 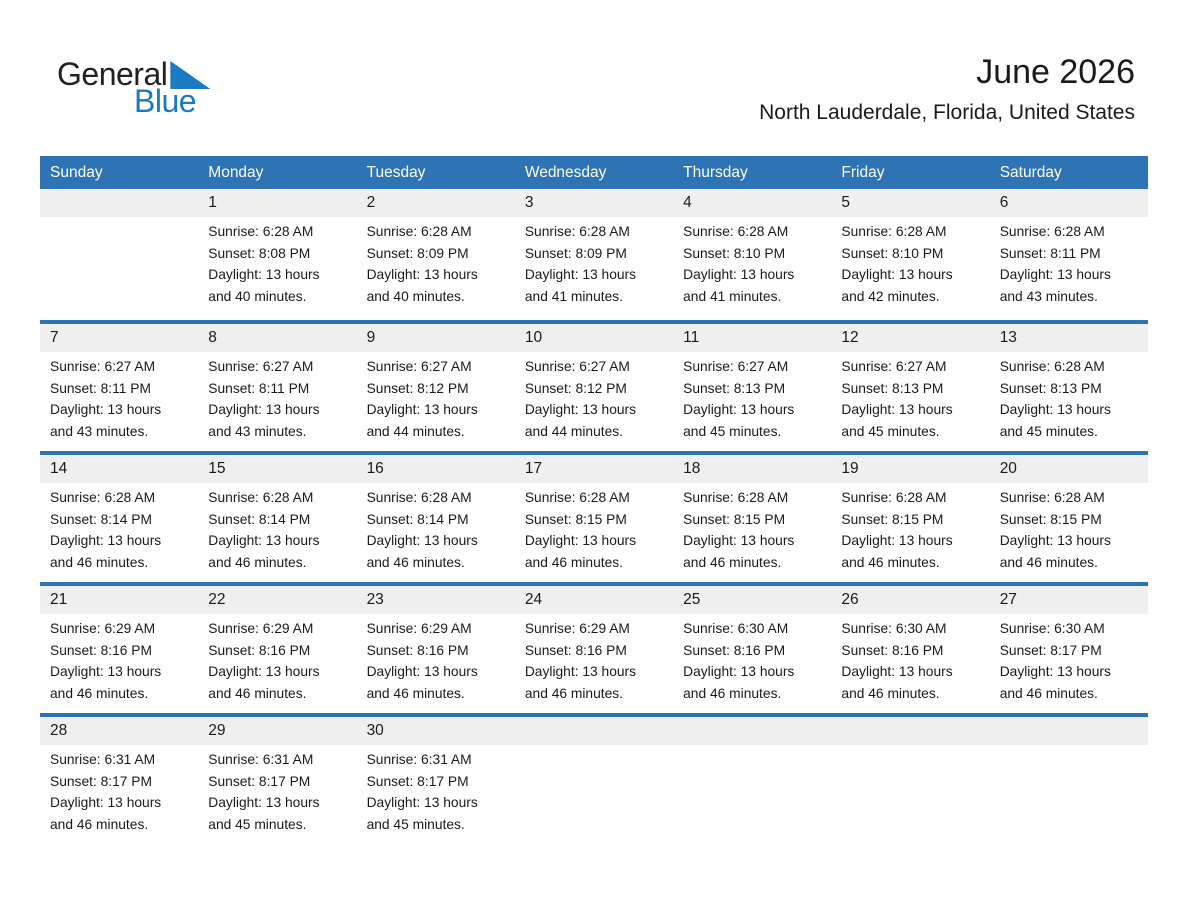 What do you see at coordinates (277, 731) in the screenshot?
I see `day-number: 29` at bounding box center [277, 731].